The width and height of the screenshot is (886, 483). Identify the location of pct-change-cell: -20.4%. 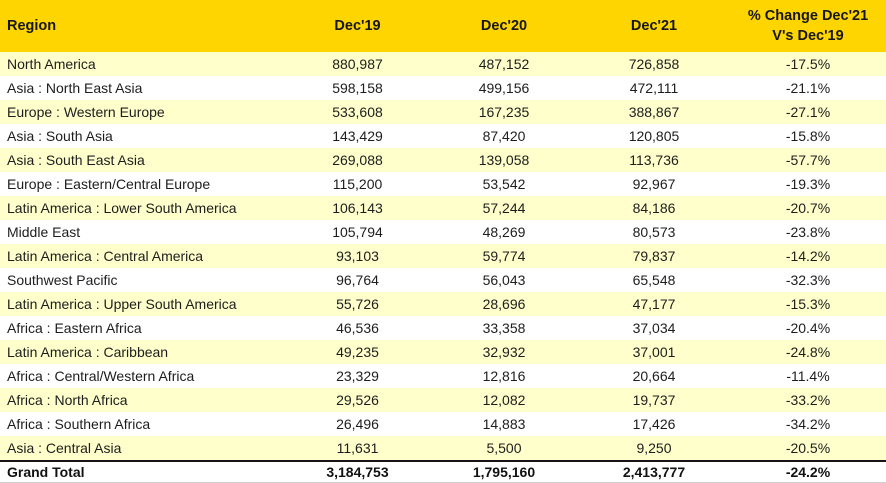
(808, 328).